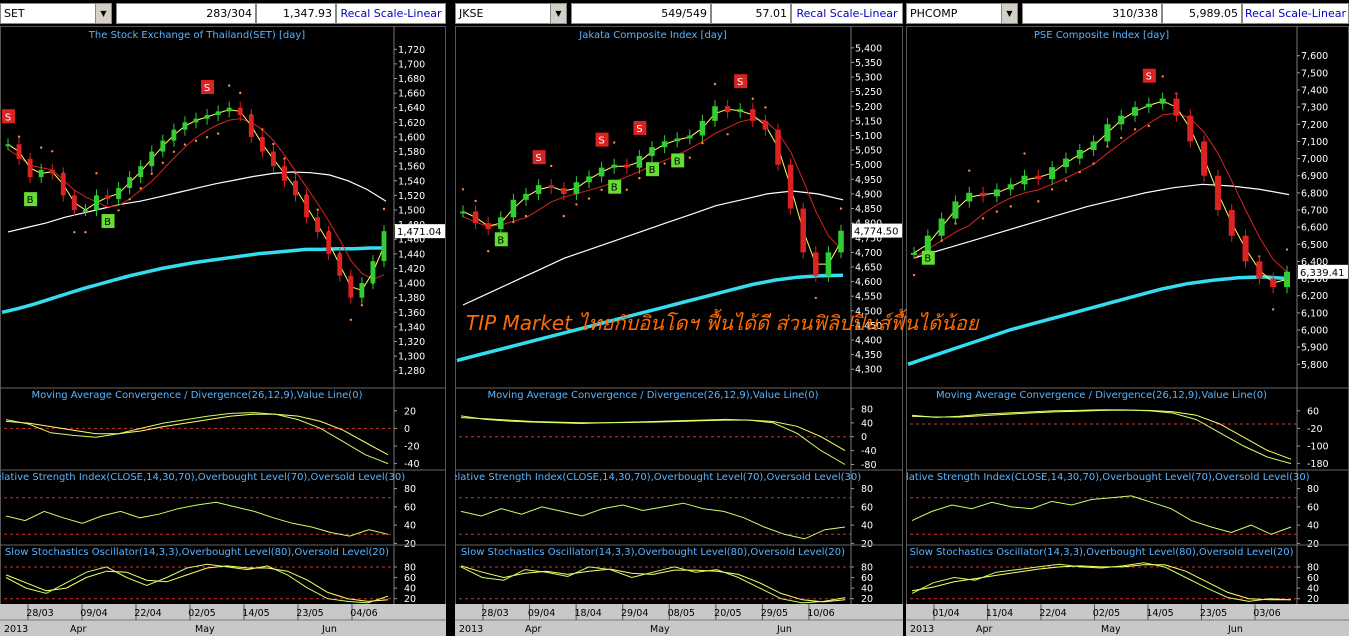 The width and height of the screenshot is (1349, 636). Describe the element at coordinates (511, 13) in the screenshot. I see `symbol-select: JKSE ▼` at that location.